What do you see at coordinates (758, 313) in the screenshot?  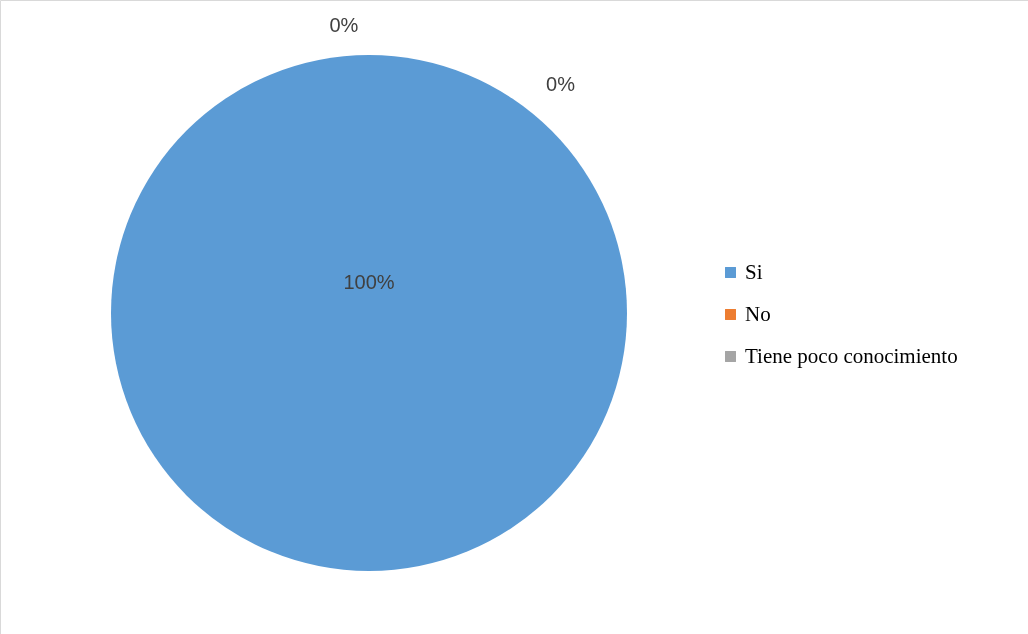 I see `legend-label: No` at bounding box center [758, 313].